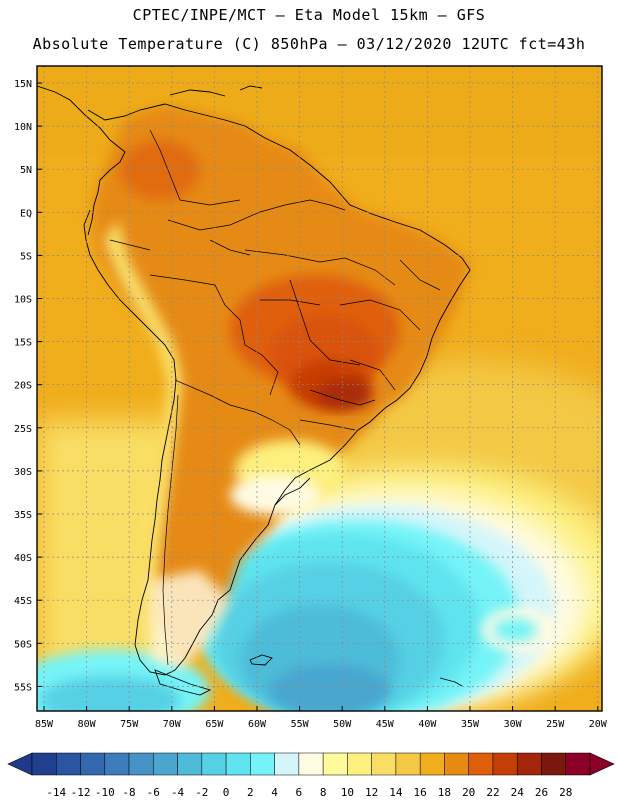  Describe the element at coordinates (598, 724) in the screenshot. I see `lon-label: 20W` at that location.